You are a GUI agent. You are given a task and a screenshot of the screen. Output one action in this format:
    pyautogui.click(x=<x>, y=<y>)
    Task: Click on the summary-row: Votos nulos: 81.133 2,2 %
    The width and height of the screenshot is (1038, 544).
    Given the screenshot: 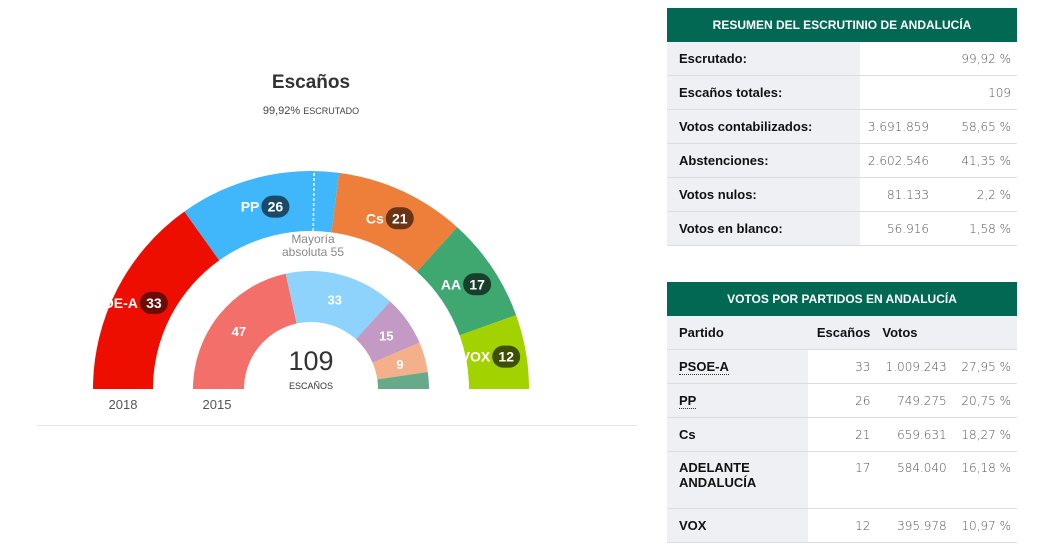 What is the action you would take?
    pyautogui.click(x=842, y=194)
    